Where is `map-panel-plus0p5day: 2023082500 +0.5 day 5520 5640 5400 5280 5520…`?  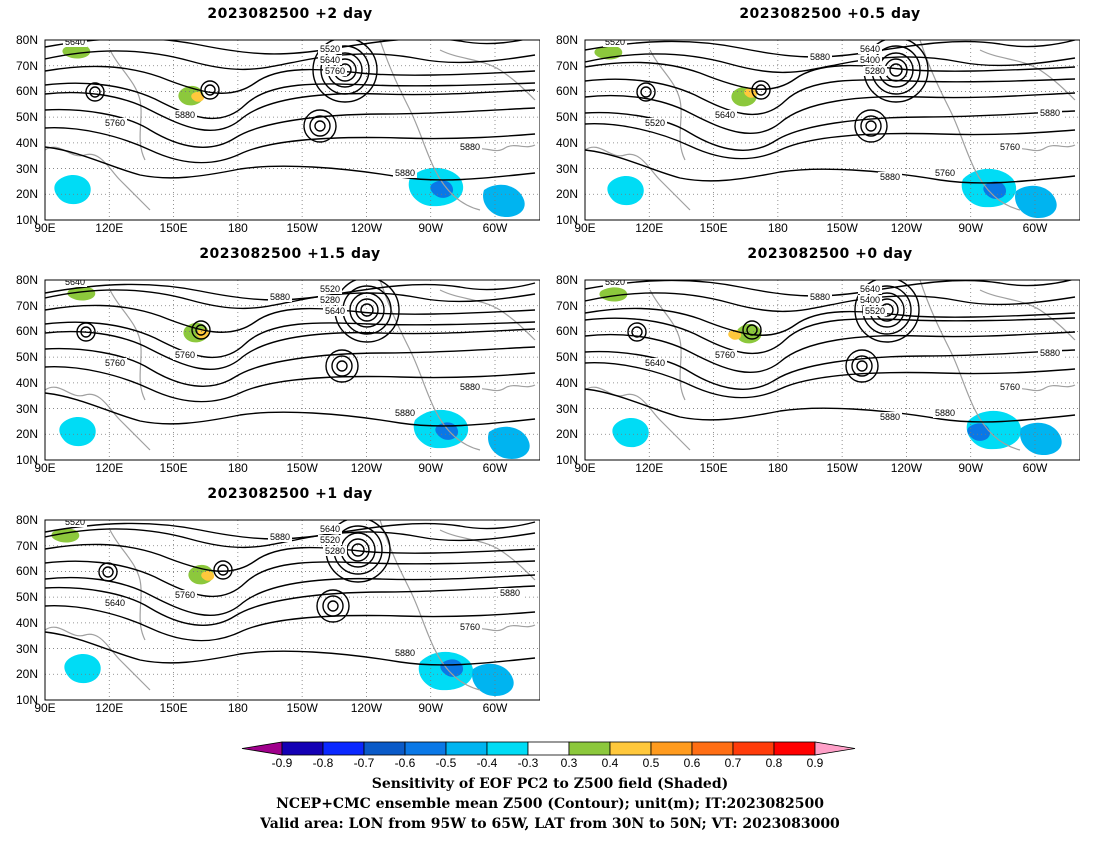
map-panel-plus0p5day: 2023082500 +0.5 day 5520 5640 5400 5280 5520… is located at coordinates (818, 121).